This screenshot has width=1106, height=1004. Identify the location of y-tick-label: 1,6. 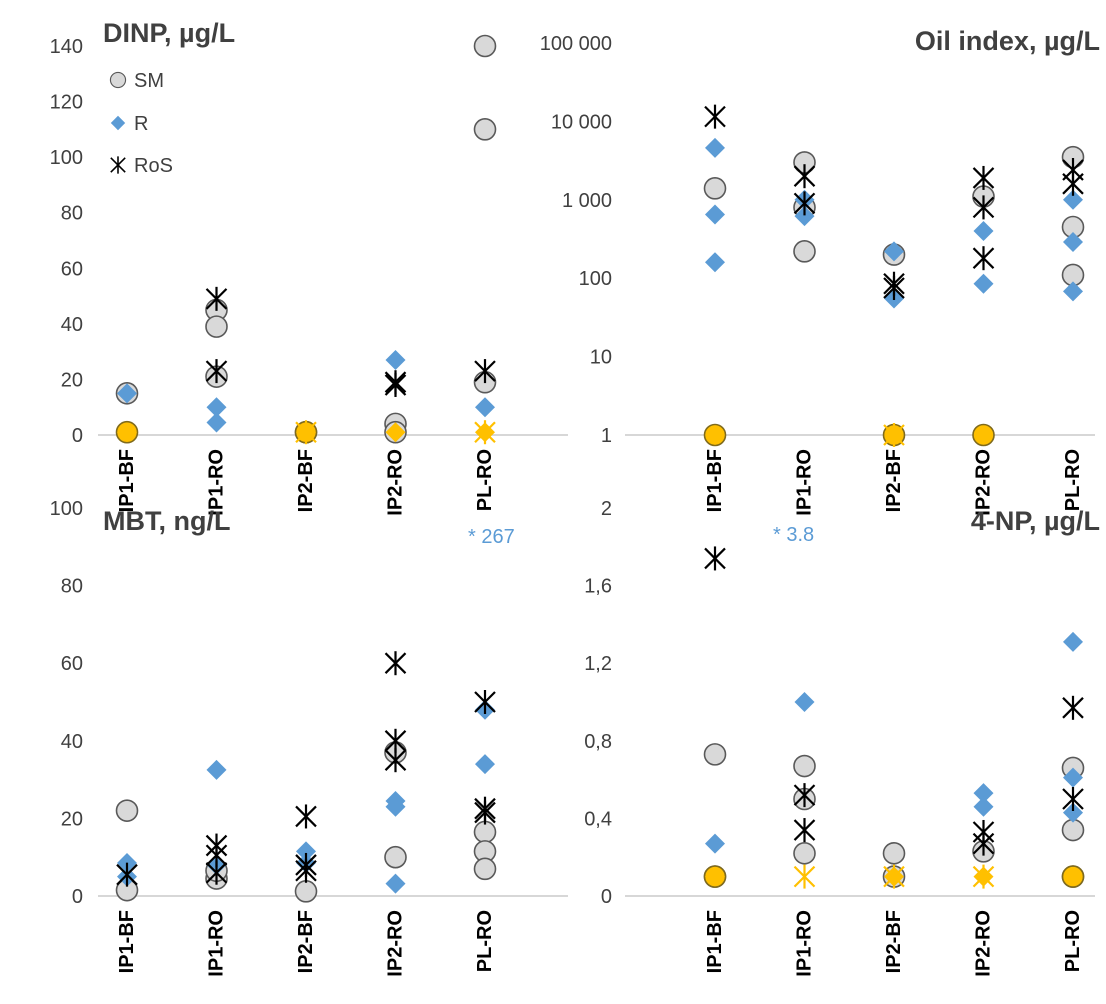
(598, 587).